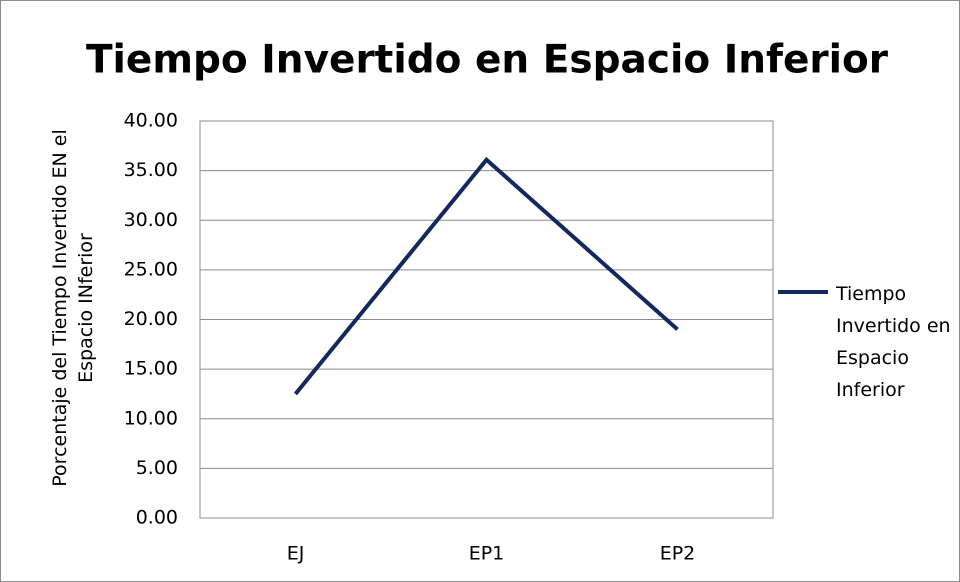  What do you see at coordinates (157, 468) in the screenshot?
I see `y-tick-label: 5.00` at bounding box center [157, 468].